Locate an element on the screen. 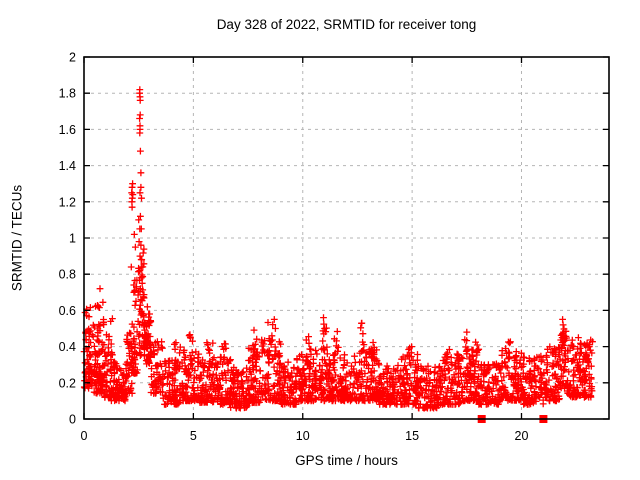 The width and height of the screenshot is (640, 480). y-tick-label: 0.6 is located at coordinates (67, 311).